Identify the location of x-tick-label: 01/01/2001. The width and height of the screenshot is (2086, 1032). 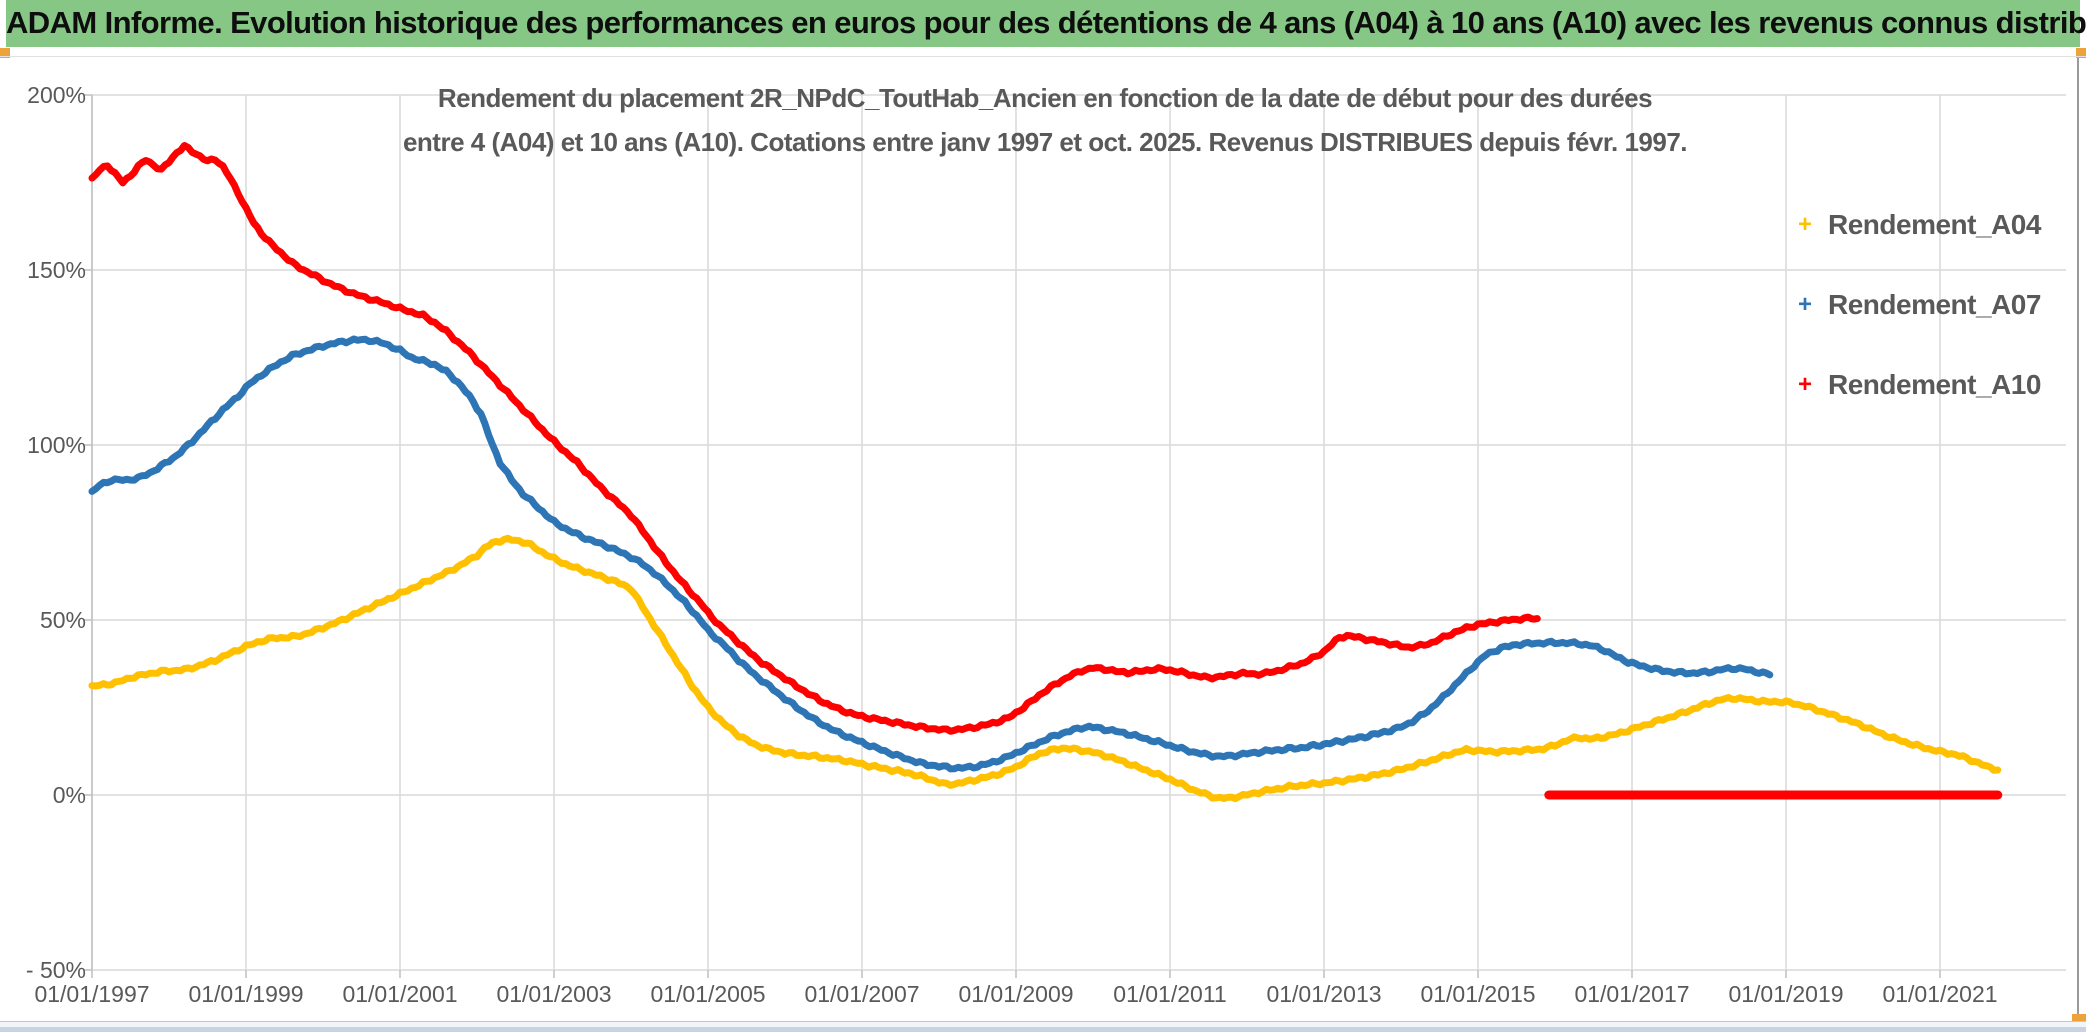
(400, 994).